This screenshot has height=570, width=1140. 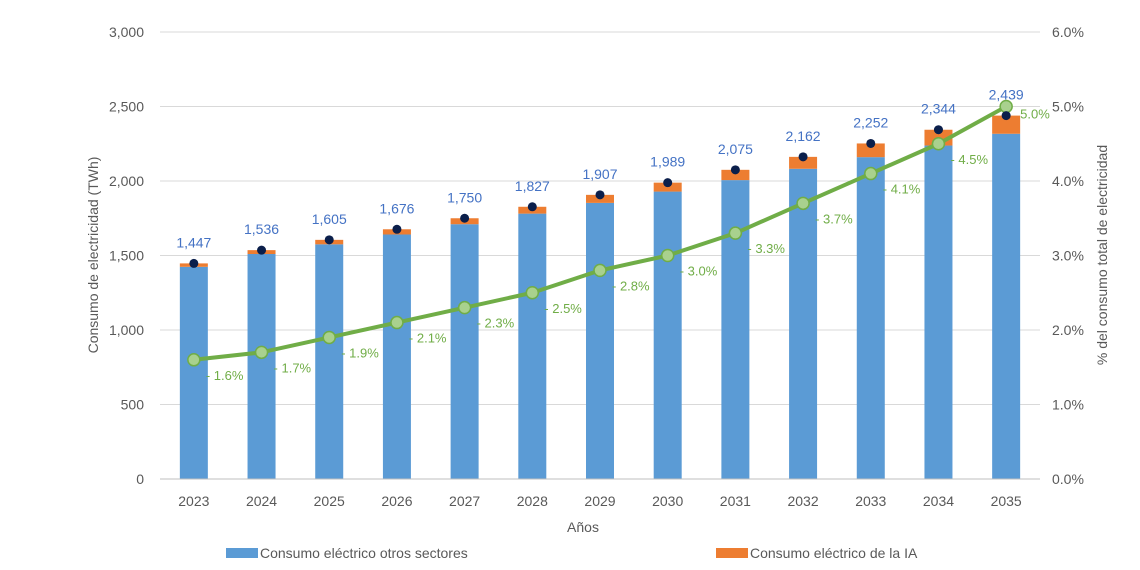 I want to click on y-tick-label: 2,000, so click(x=126, y=181).